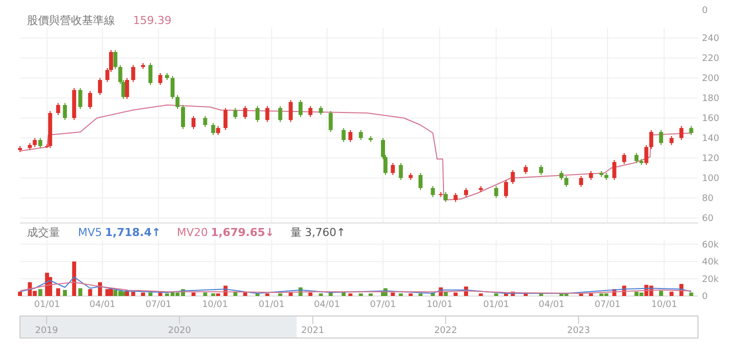 This screenshot has width=740, height=347. I want to click on text: 量 3,760↑, so click(318, 232).